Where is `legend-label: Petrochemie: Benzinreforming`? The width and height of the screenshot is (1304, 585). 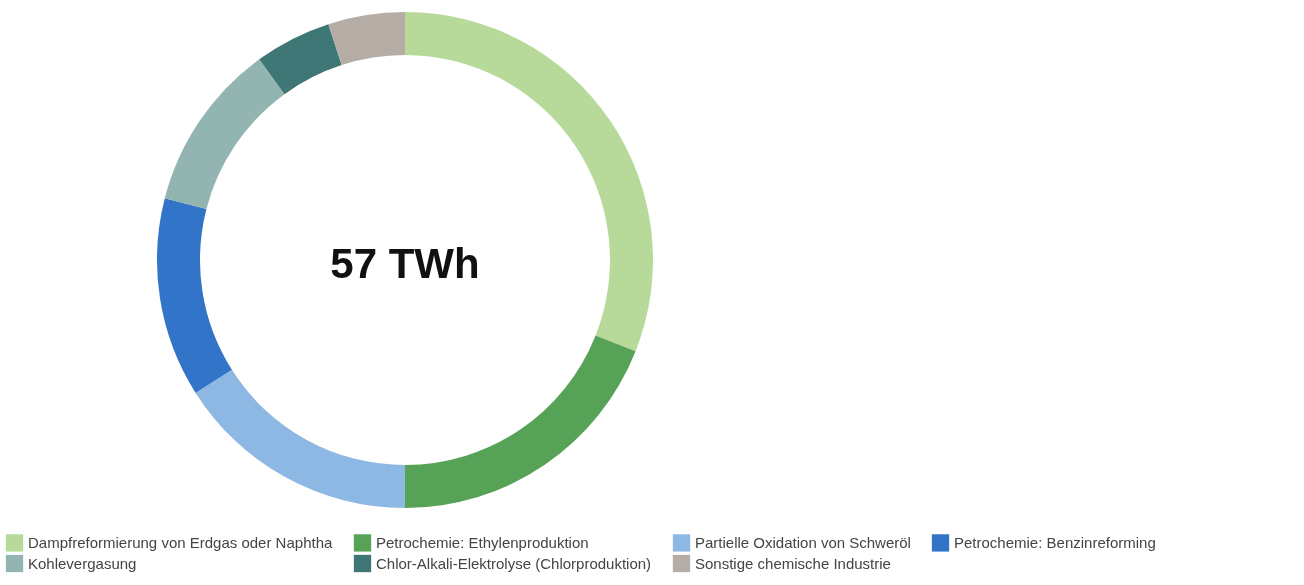 legend-label: Petrochemie: Benzinreforming is located at coordinates (1055, 542).